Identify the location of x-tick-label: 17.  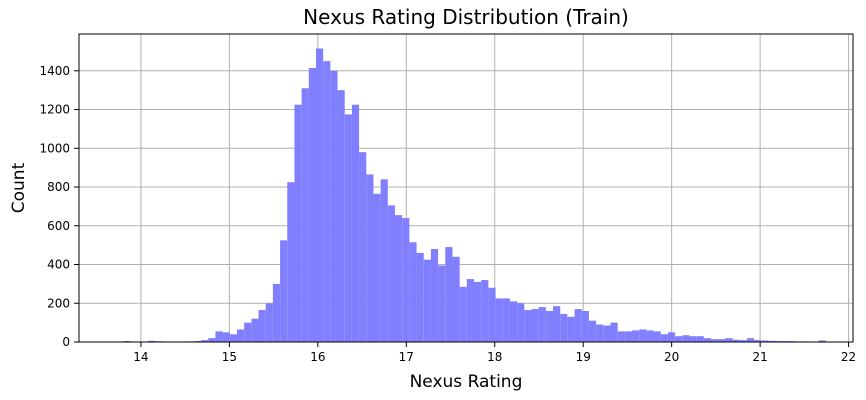
(406, 357).